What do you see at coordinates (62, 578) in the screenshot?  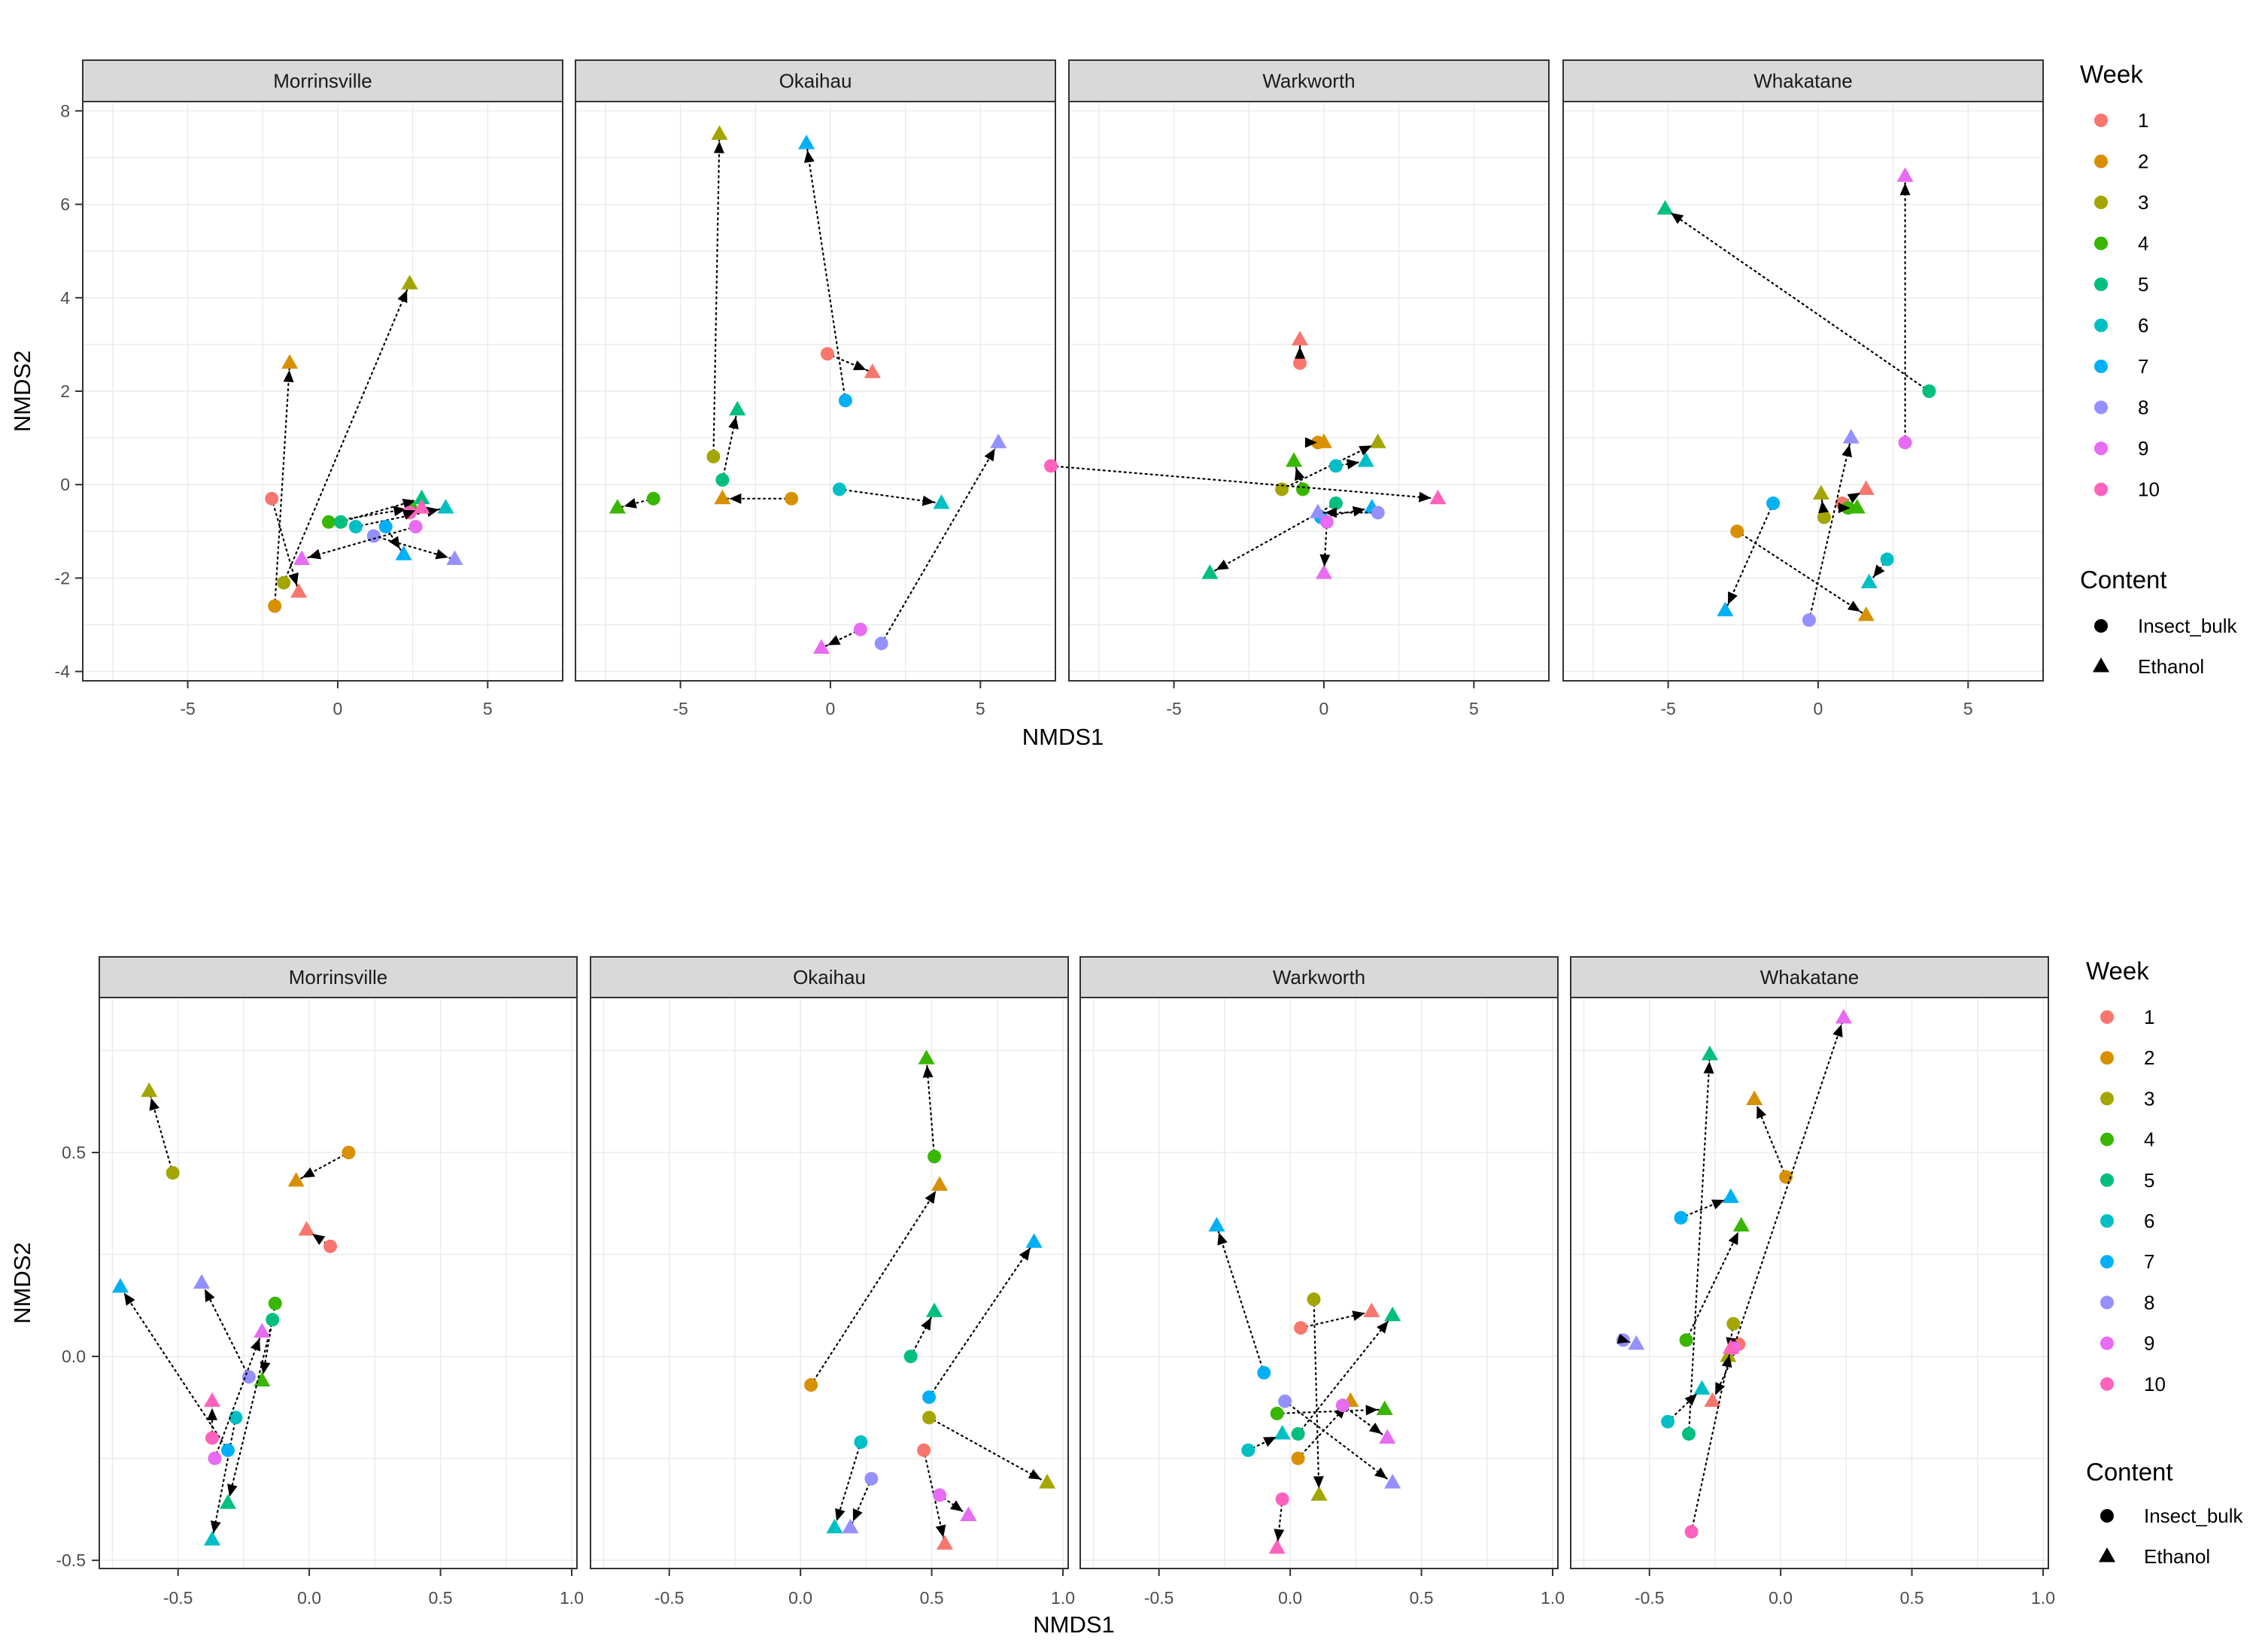 I see `y-tick-label: -2` at bounding box center [62, 578].